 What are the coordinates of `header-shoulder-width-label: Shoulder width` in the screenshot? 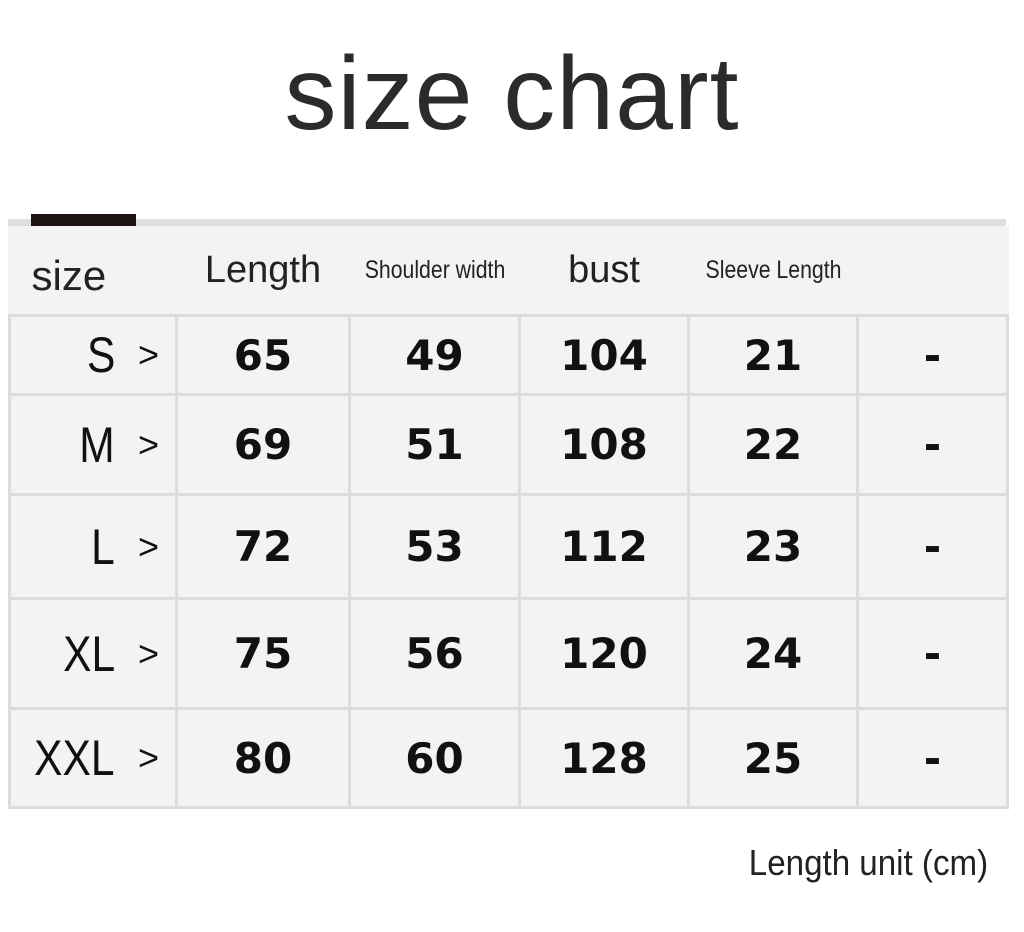 It's located at (434, 269).